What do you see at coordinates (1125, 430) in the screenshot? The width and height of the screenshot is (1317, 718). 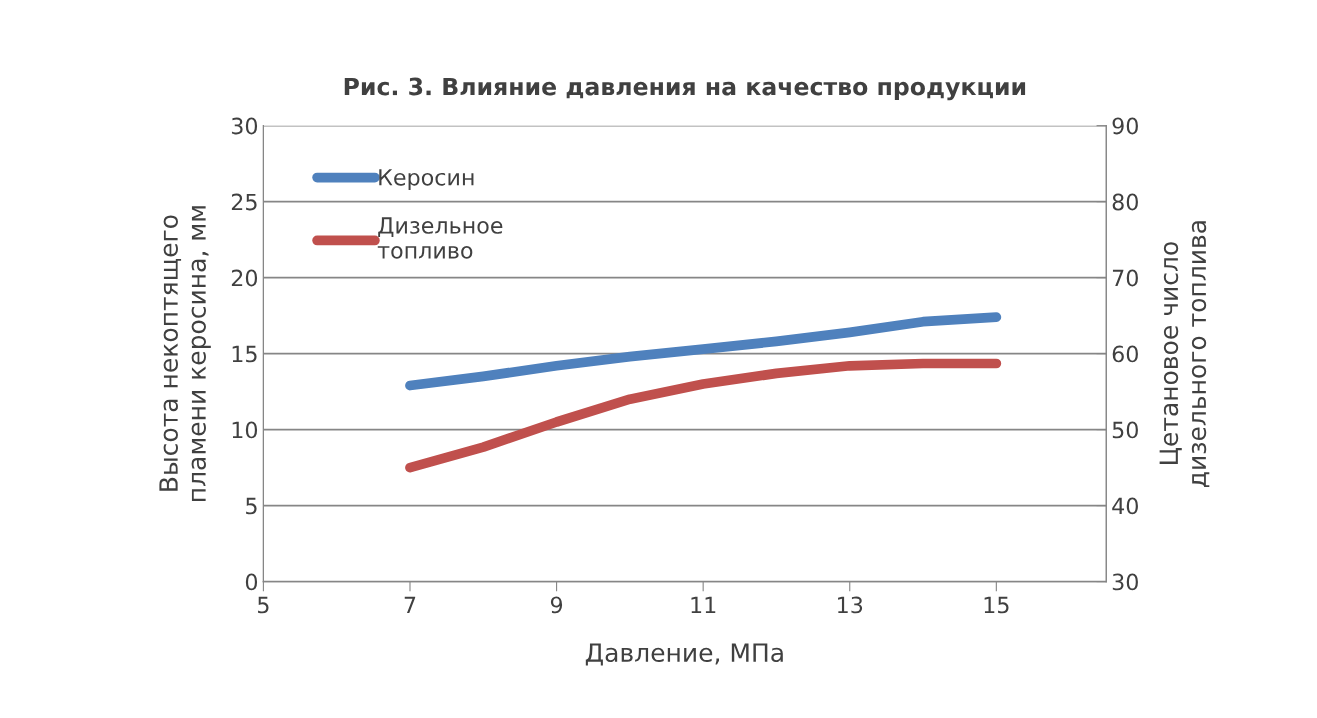 I see `y2-tick-label: 50` at bounding box center [1125, 430].